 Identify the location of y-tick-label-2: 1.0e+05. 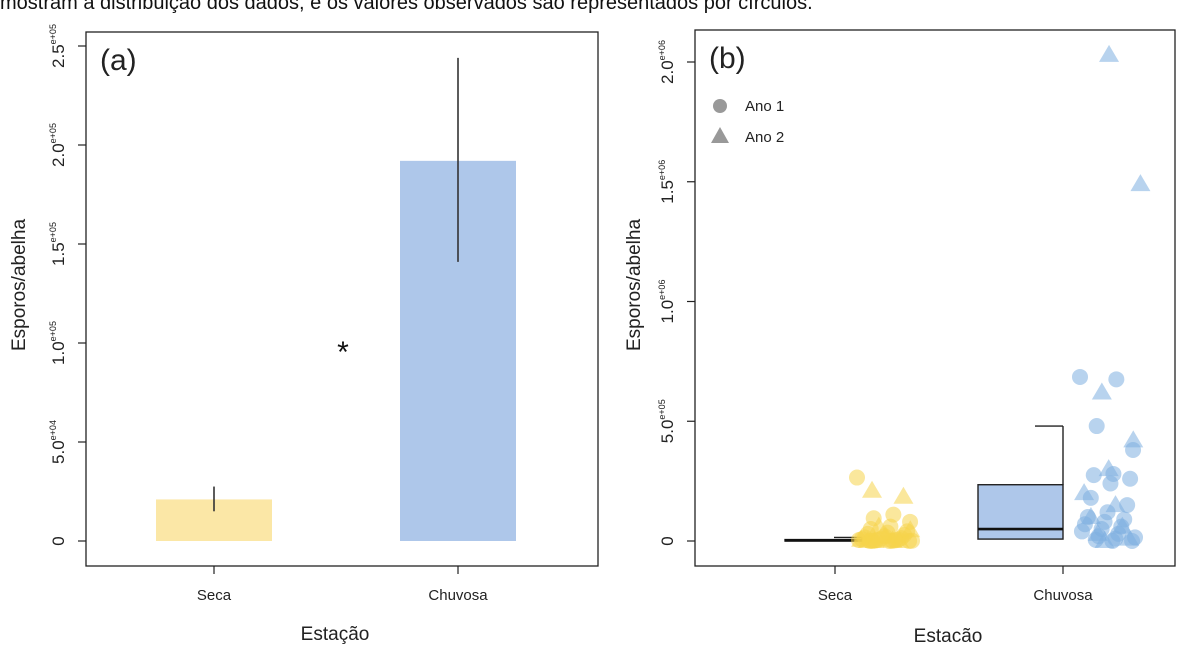
(58, 343).